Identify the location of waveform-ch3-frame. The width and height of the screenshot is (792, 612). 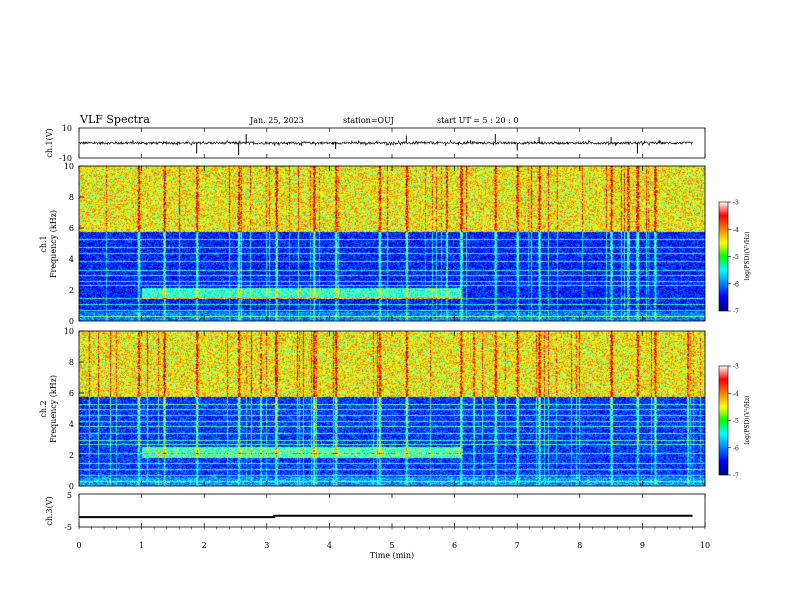
(392, 510).